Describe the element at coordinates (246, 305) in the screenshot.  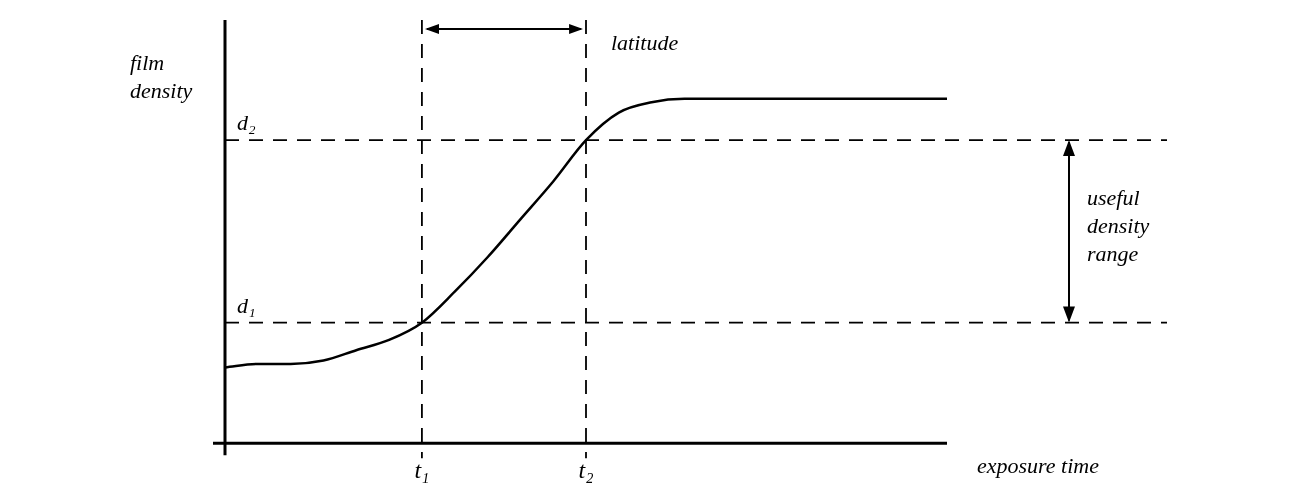
I see `ref-line-label: d₁` at that location.